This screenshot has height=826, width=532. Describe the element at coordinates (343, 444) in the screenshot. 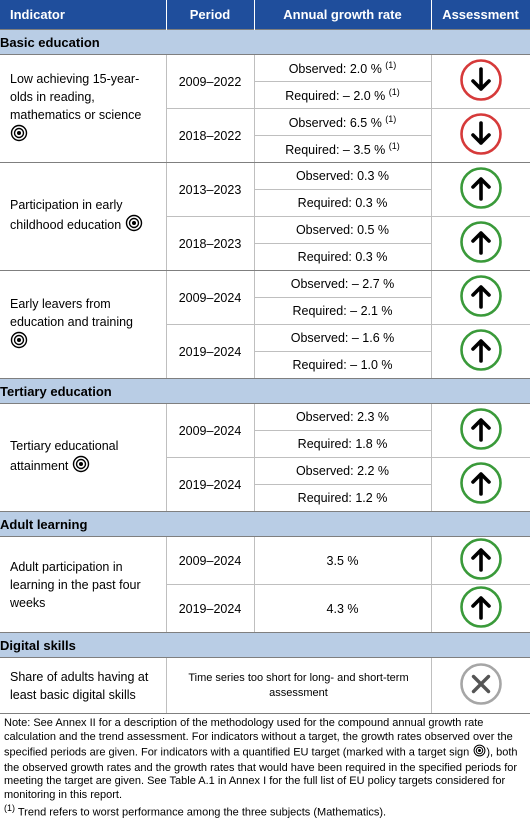

I see `required-cell: Required: 1.8 %` at that location.